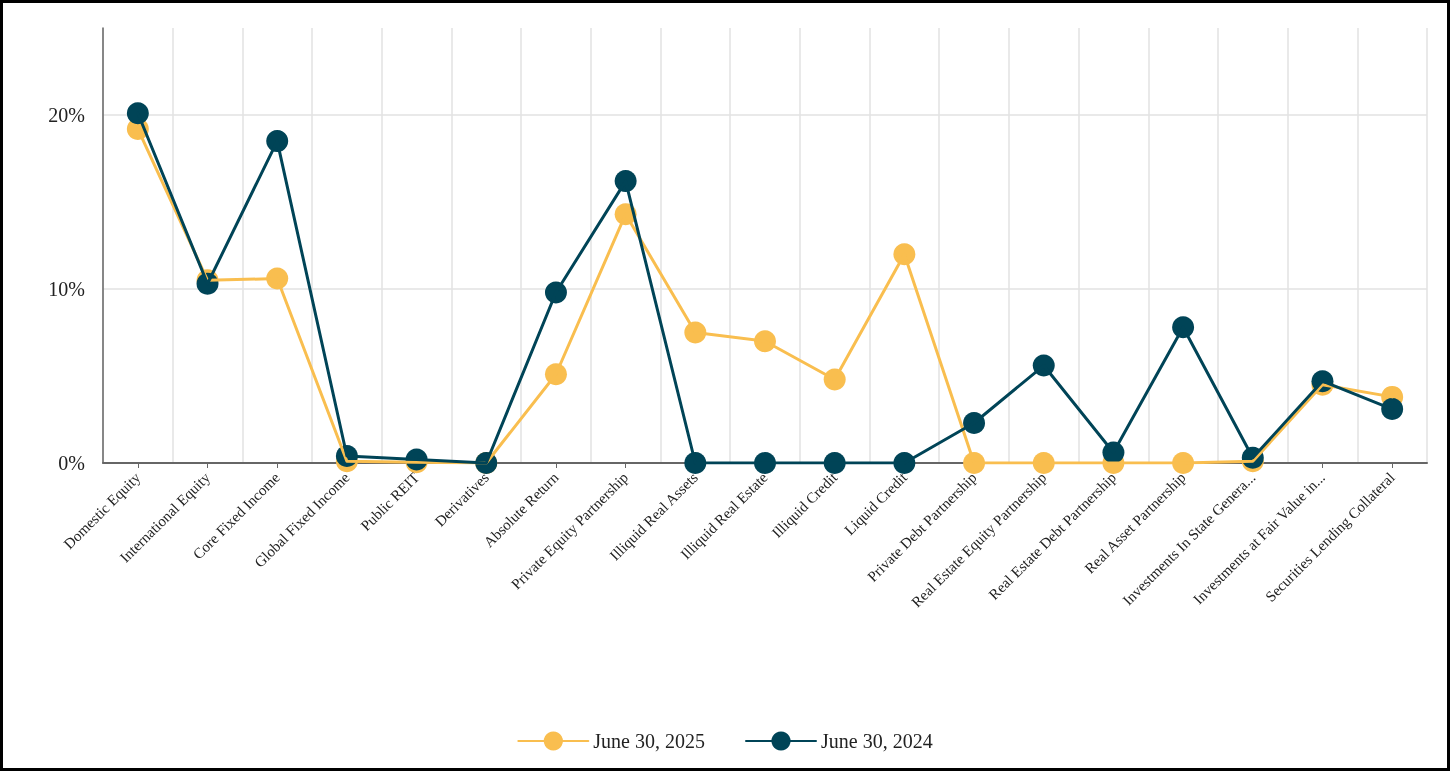 The width and height of the screenshot is (1450, 771). I want to click on legend-label: June 30, 2024, so click(877, 741).